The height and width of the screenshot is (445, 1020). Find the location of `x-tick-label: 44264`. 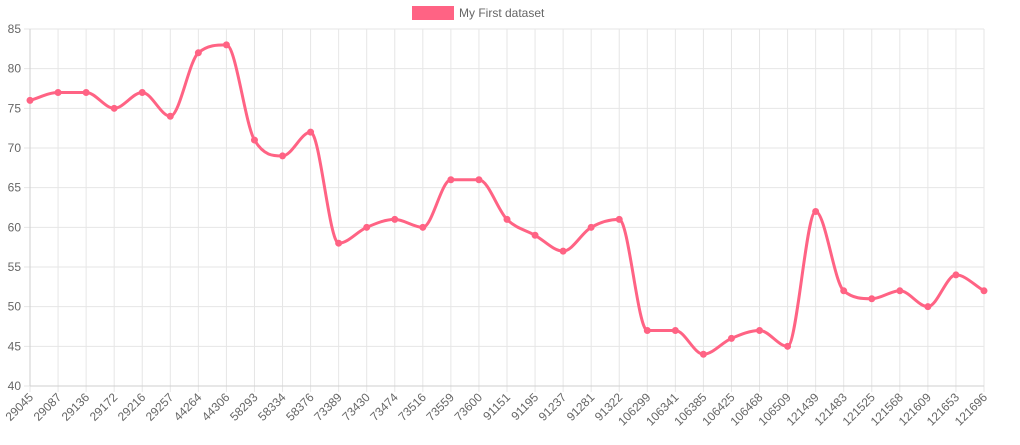

x-tick-label: 44264 is located at coordinates (188, 407).